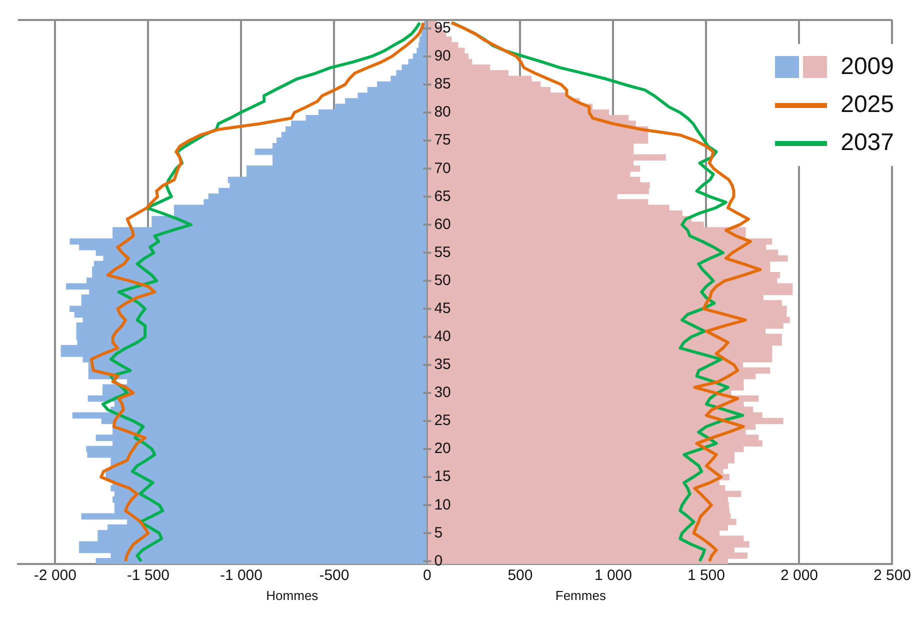 The width and height of the screenshot is (922, 625). What do you see at coordinates (442, 393) in the screenshot?
I see `y-tick-label: 30` at bounding box center [442, 393].